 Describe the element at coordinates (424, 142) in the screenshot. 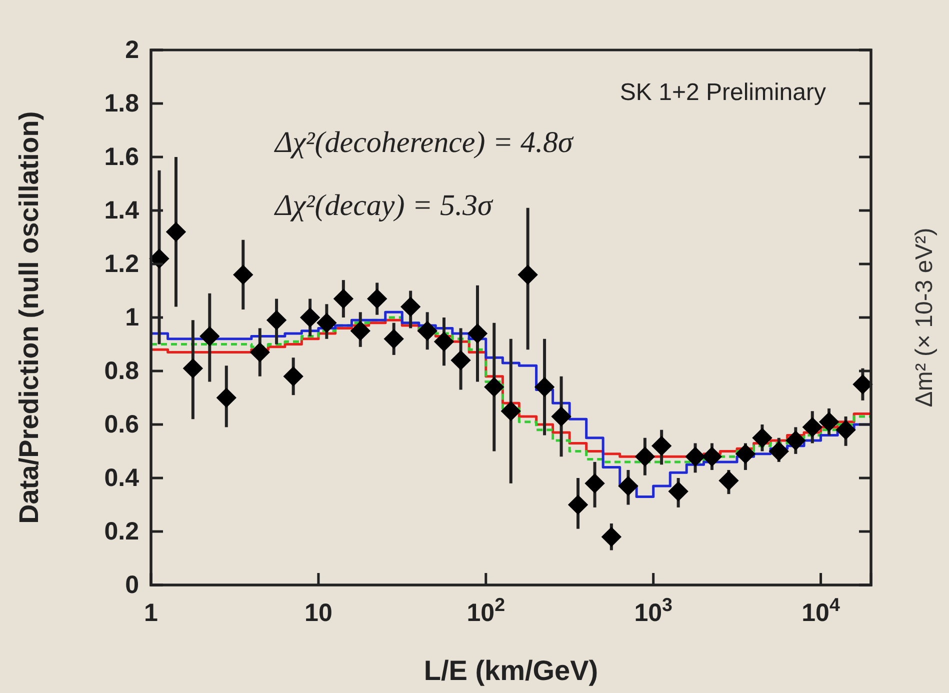

I see `annotation: Δχ²(decoherence) = 4.8σ` at that location.